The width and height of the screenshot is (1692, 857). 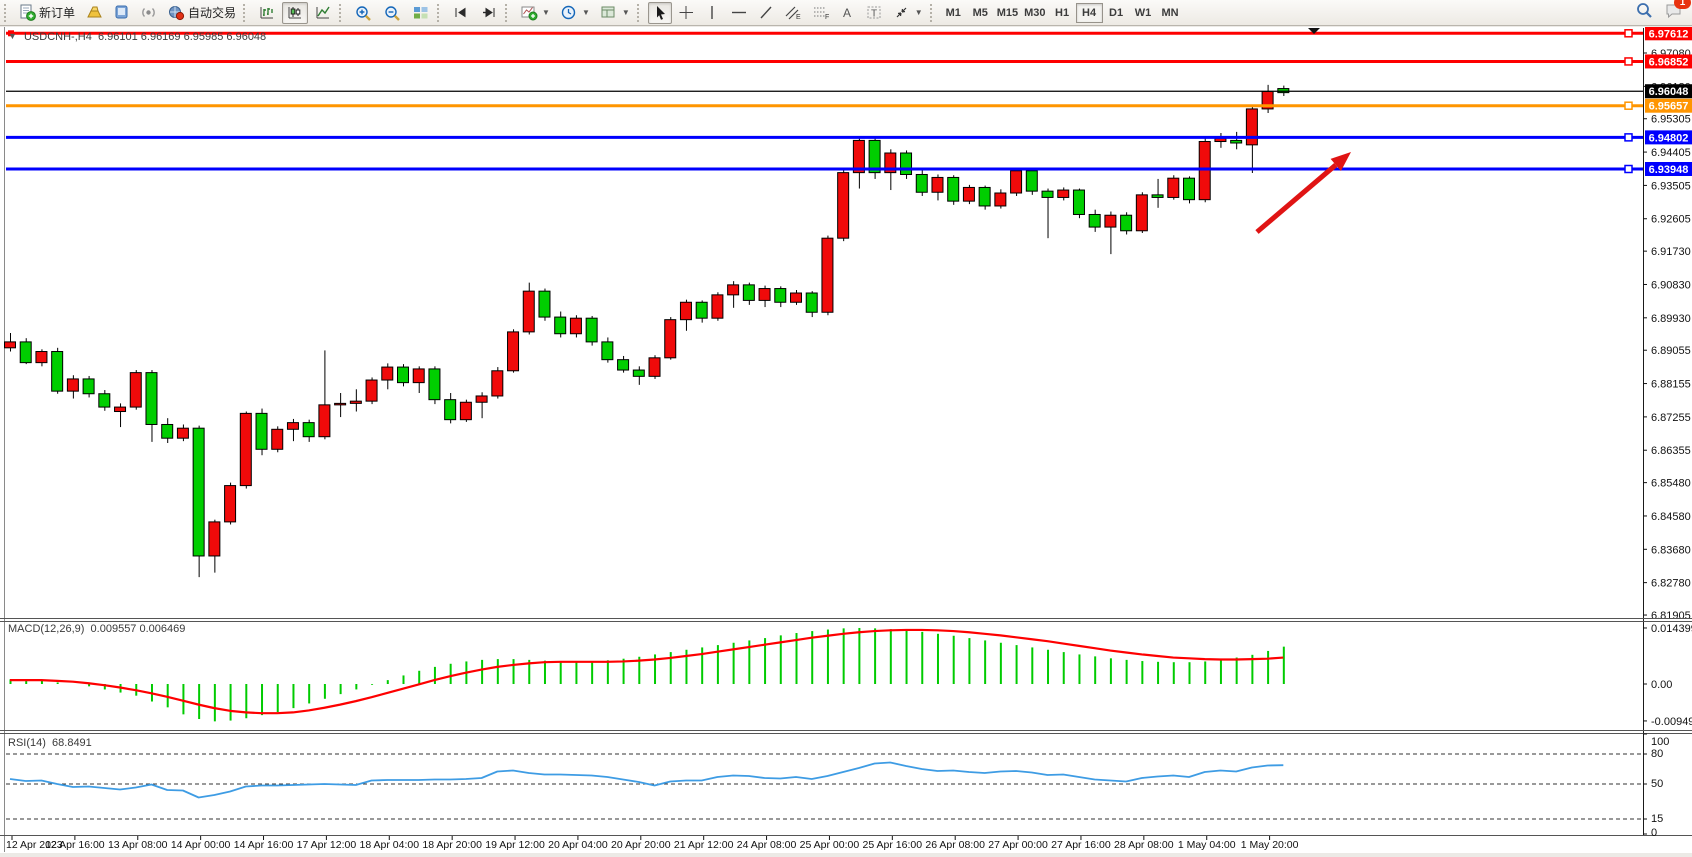 I want to click on notification-badge: 1, so click(x=1682, y=4).